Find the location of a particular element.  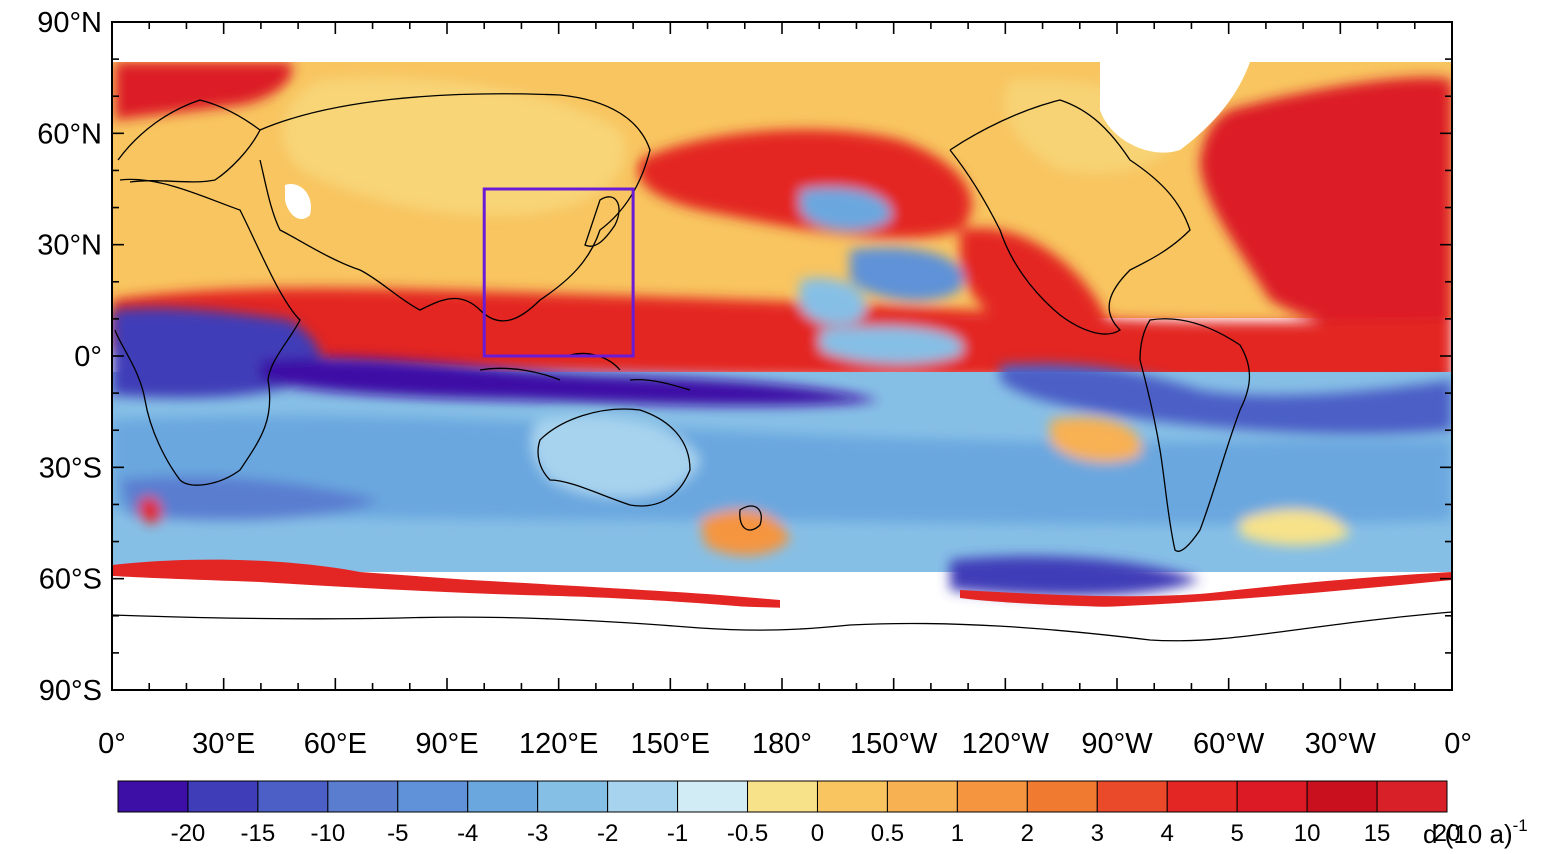

colorbar-unit: d (10 a)-1 is located at coordinates (1475, 832).